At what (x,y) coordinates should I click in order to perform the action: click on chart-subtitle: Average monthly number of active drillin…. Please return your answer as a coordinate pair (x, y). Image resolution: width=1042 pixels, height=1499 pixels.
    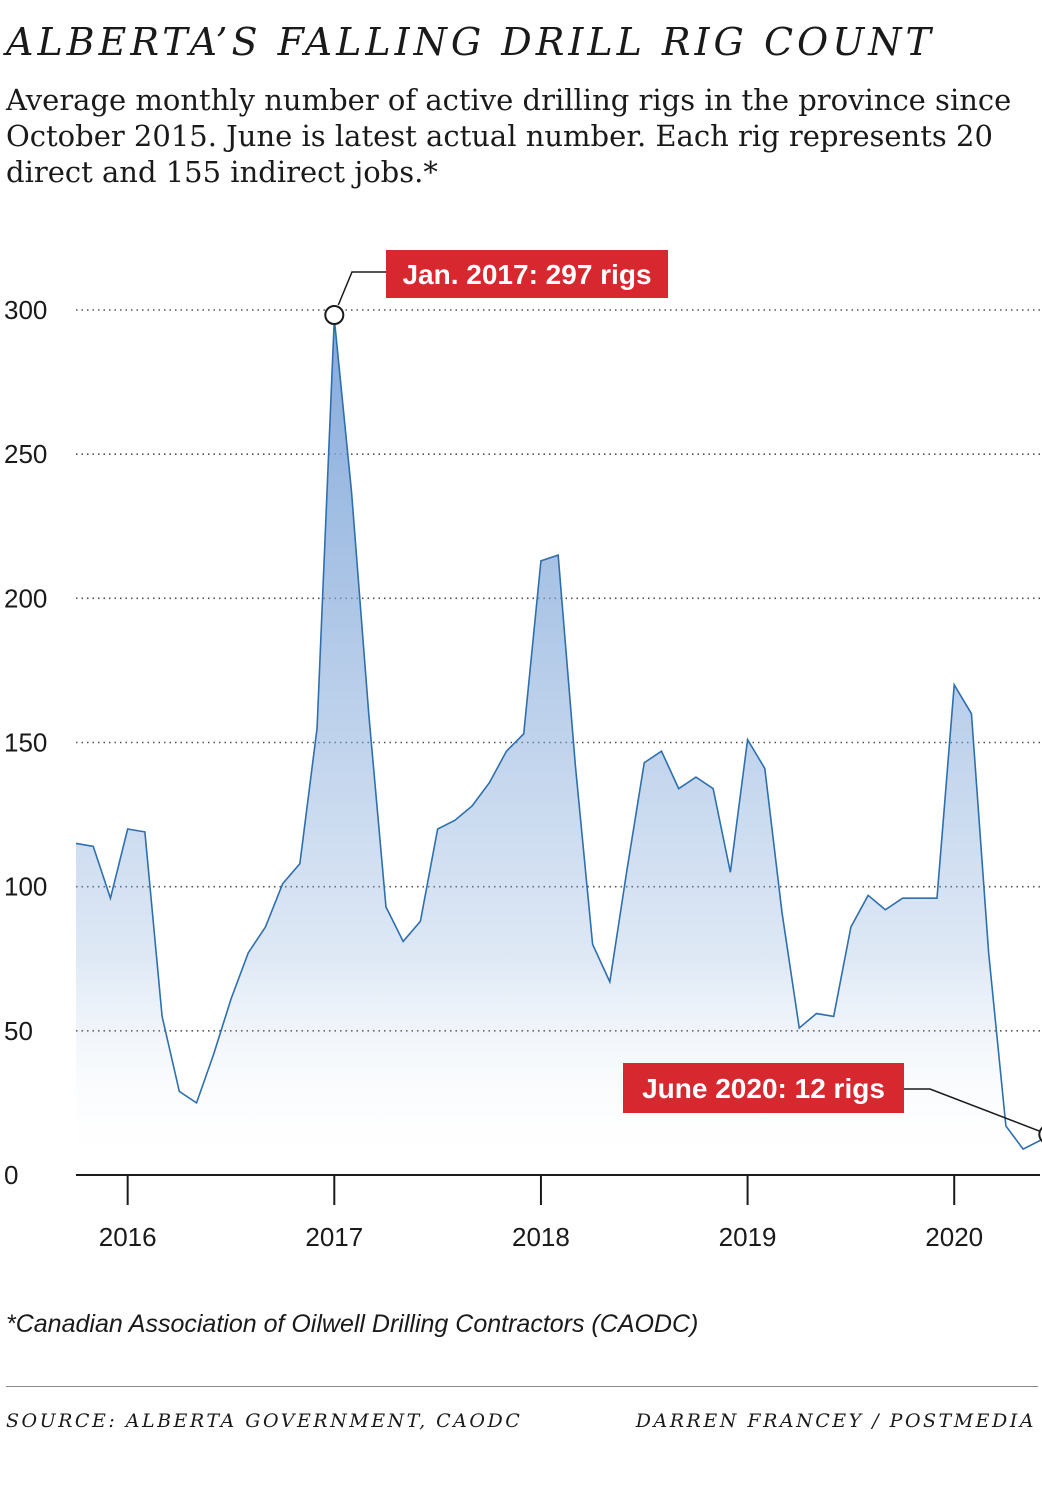
    Looking at the image, I should click on (509, 136).